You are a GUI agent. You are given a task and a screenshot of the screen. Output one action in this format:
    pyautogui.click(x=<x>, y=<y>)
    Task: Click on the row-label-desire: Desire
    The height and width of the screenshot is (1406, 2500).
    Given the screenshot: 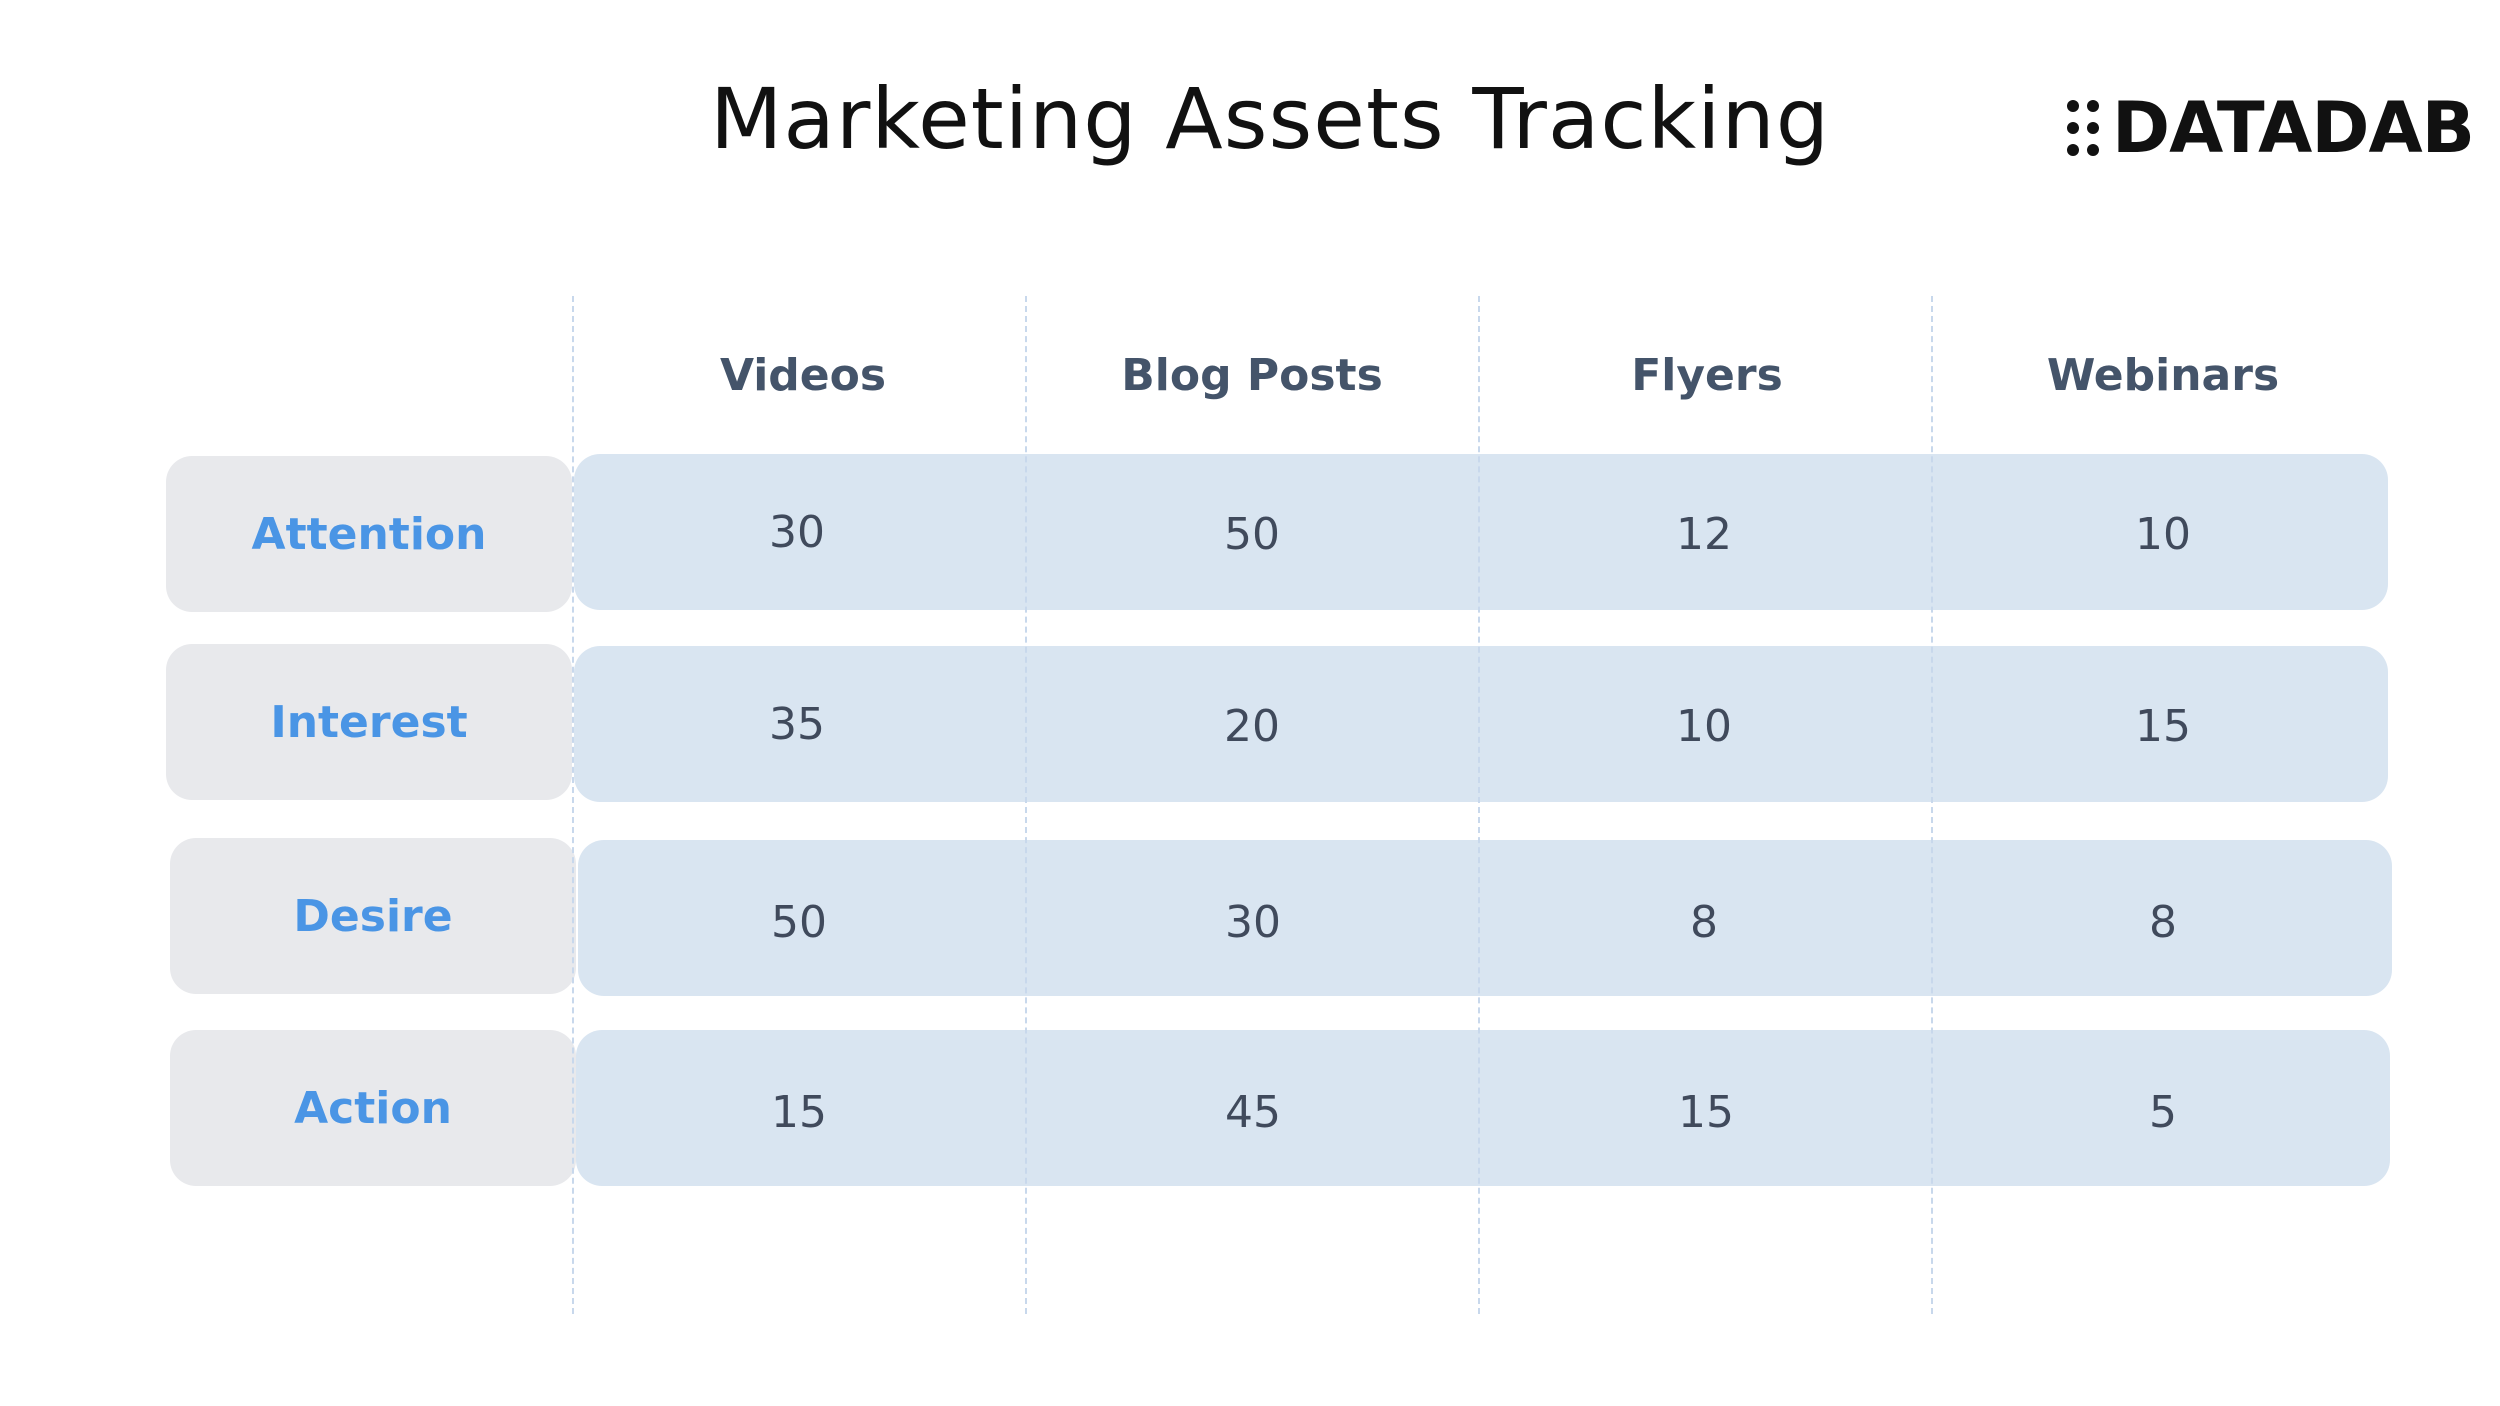 What is the action you would take?
    pyautogui.click(x=373, y=916)
    